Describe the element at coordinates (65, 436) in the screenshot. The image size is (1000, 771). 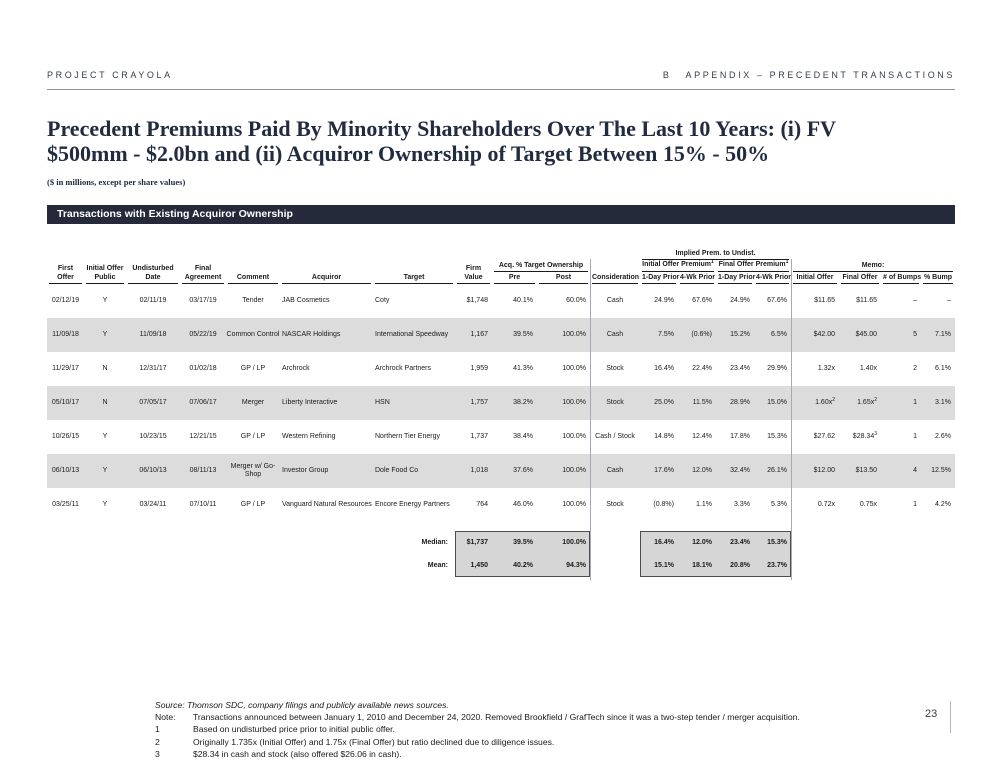
I see `cell-first_offer: 10/26/15` at that location.